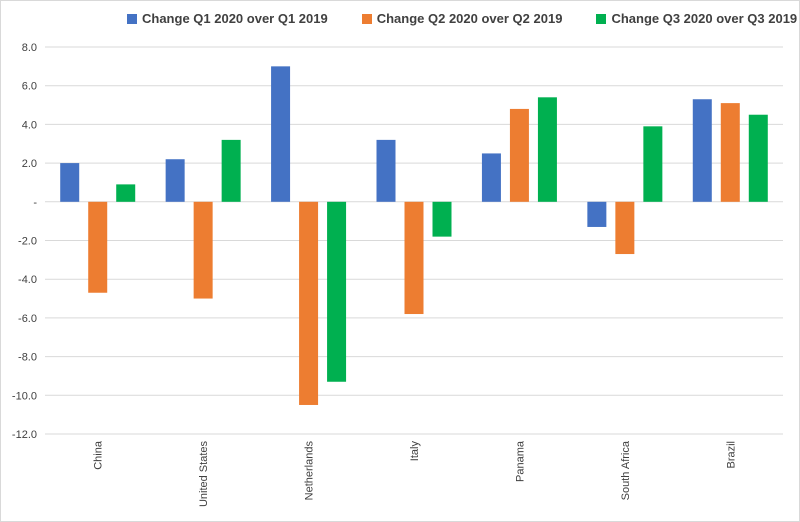 This screenshot has height=522, width=800. I want to click on legend-item-q1: Change Q1 2020 over Q1 2019, so click(227, 18).